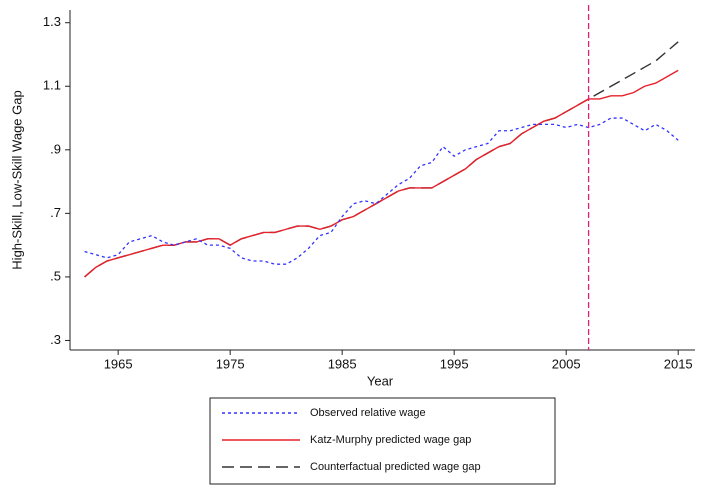 This screenshot has width=701, height=491. Describe the element at coordinates (380, 380) in the screenshot. I see `x-axis-label: Year` at that location.